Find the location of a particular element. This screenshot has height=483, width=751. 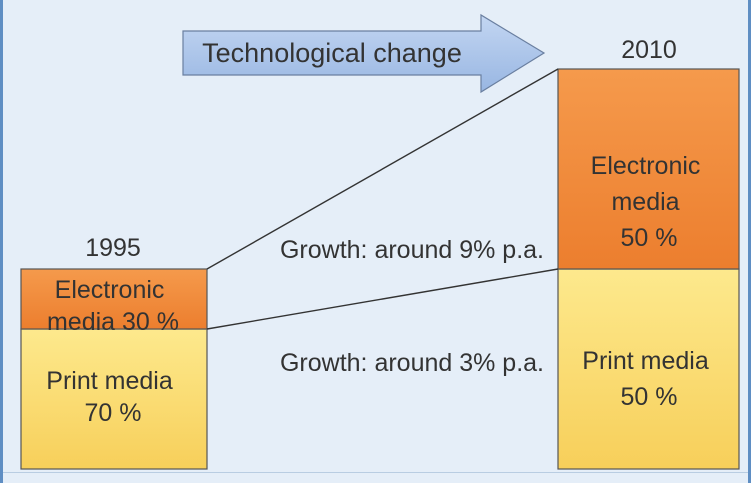

segment-label-1995-print: Print media 70 % is located at coordinates (112, 397).